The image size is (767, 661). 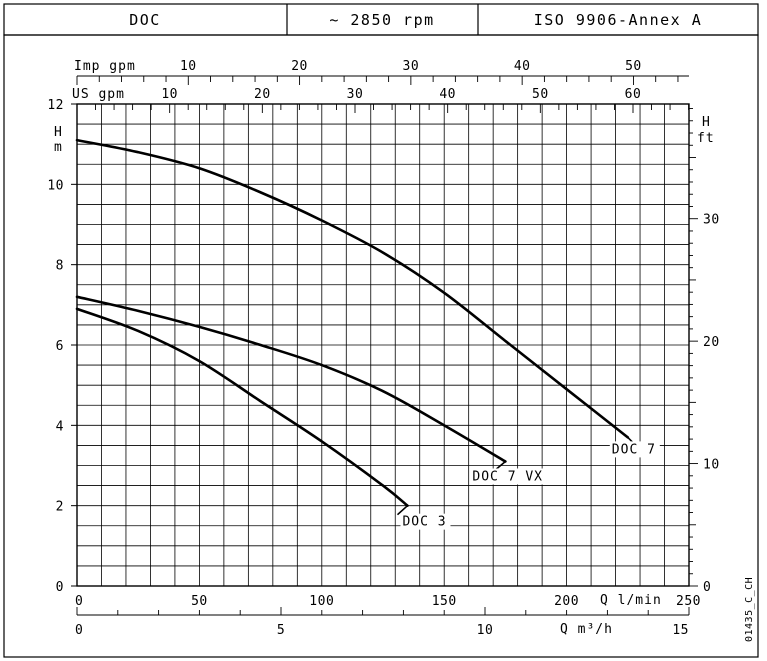 I want to click on imp-gpm-tick-label: 10, so click(x=188, y=66).